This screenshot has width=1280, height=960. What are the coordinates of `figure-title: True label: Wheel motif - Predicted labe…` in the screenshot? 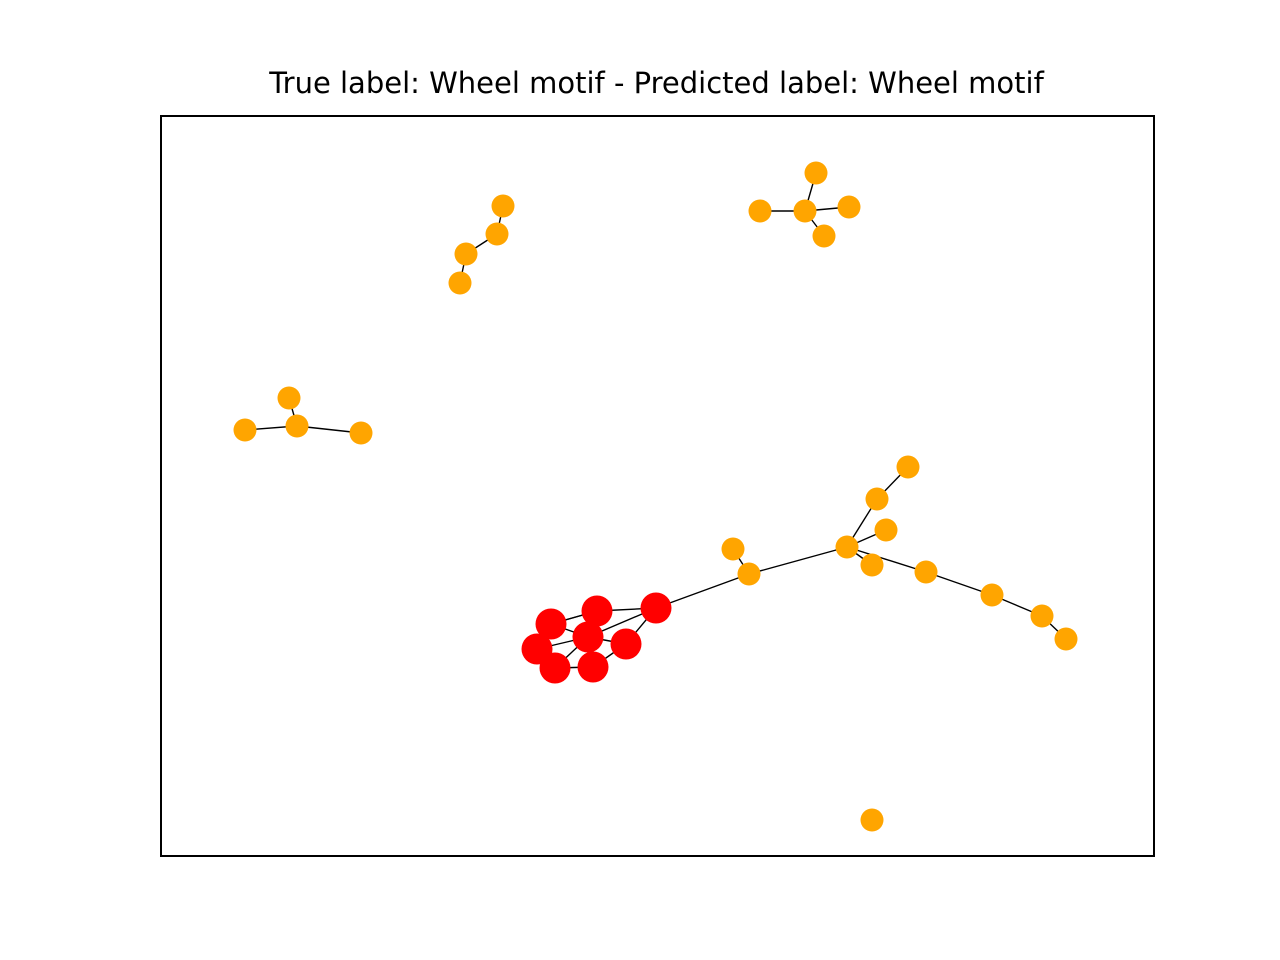 It's located at (656, 83).